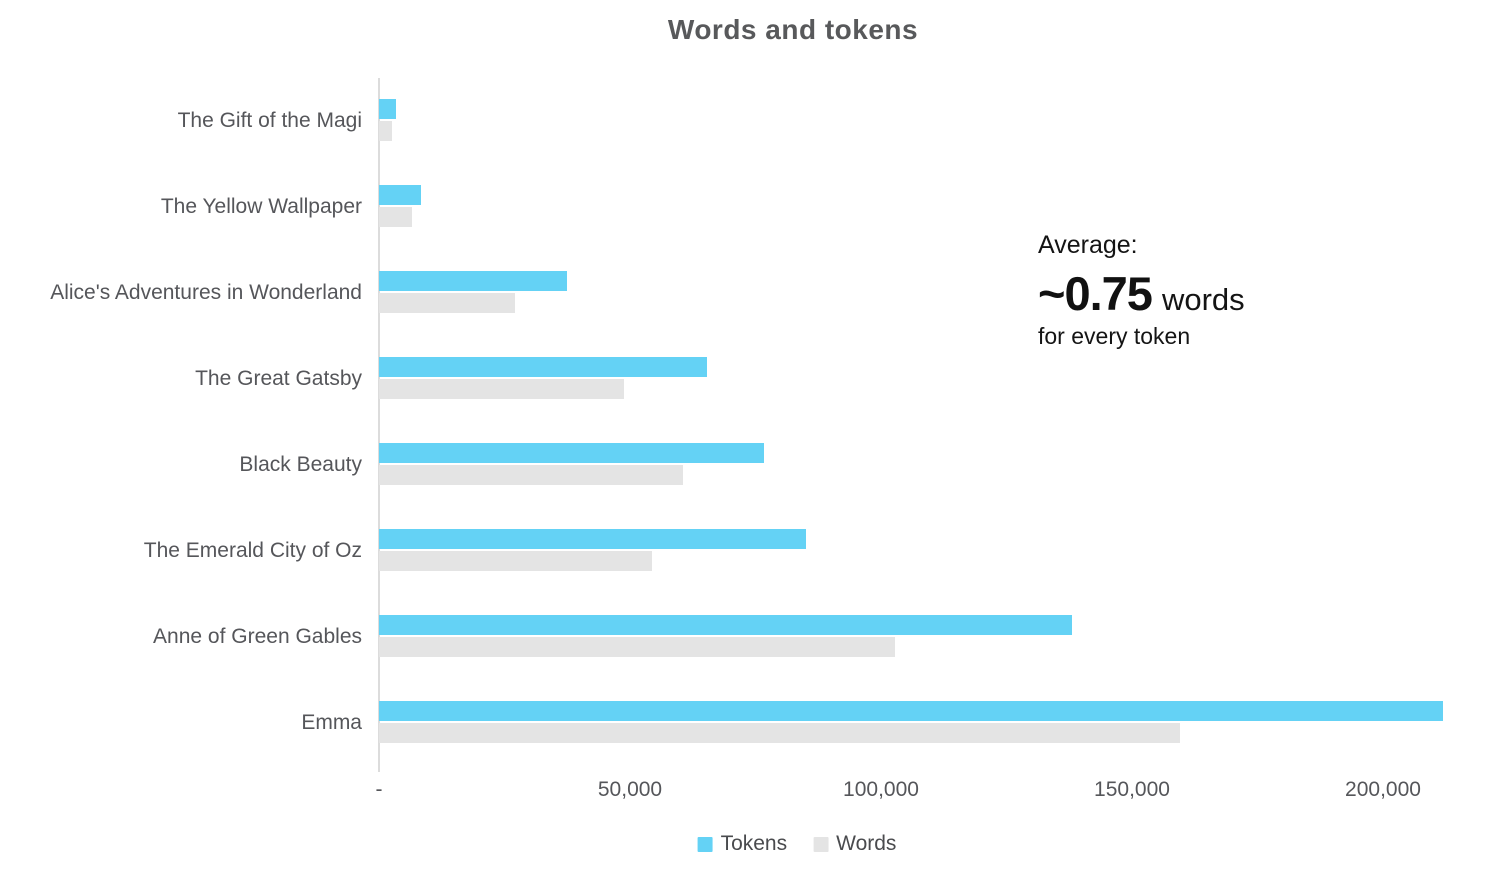 This screenshot has height=880, width=1500. What do you see at coordinates (750, 465) in the screenshot?
I see `bar-row: Black Beauty` at bounding box center [750, 465].